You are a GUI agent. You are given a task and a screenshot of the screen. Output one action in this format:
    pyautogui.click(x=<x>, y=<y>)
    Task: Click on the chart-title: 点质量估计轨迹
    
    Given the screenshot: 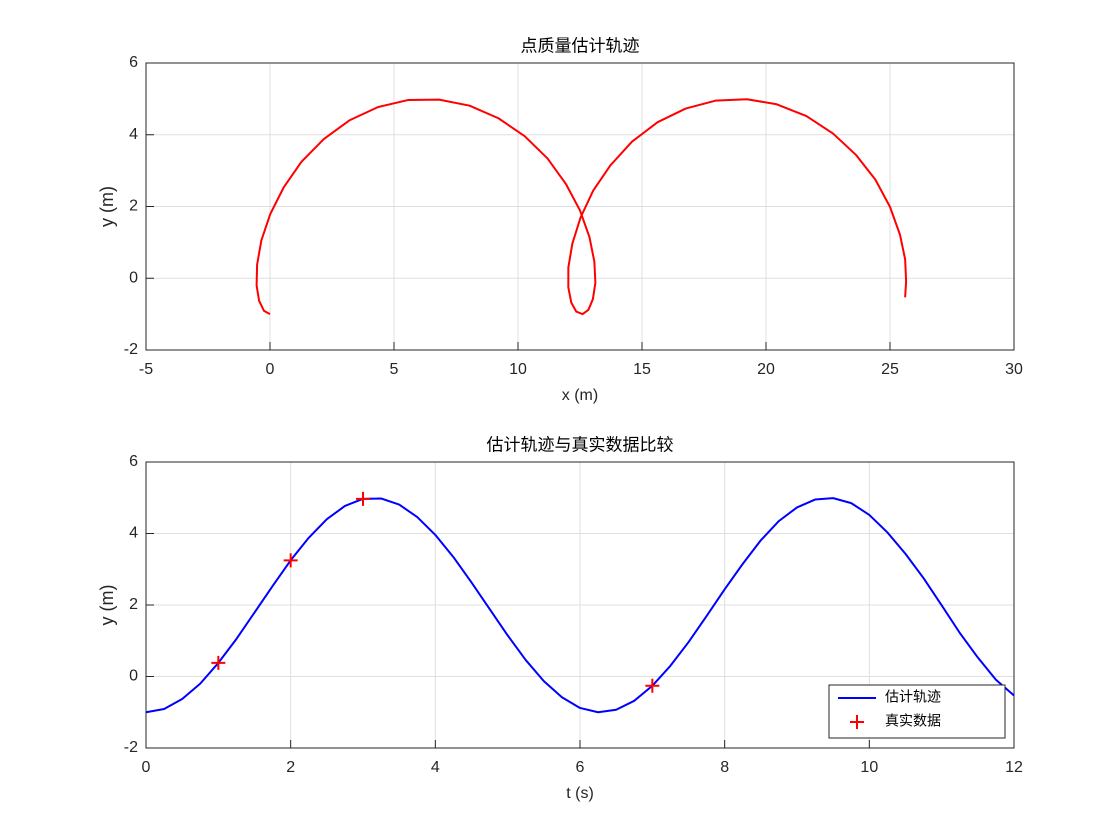 What is the action you would take?
    pyautogui.click(x=580, y=45)
    